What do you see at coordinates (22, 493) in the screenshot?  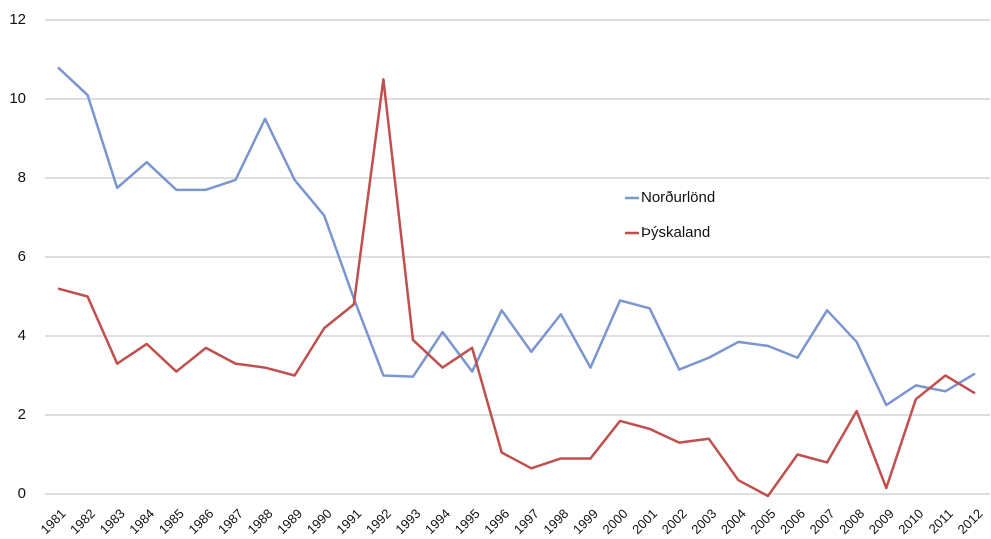 I see `y-tick-label: 0` at bounding box center [22, 493].